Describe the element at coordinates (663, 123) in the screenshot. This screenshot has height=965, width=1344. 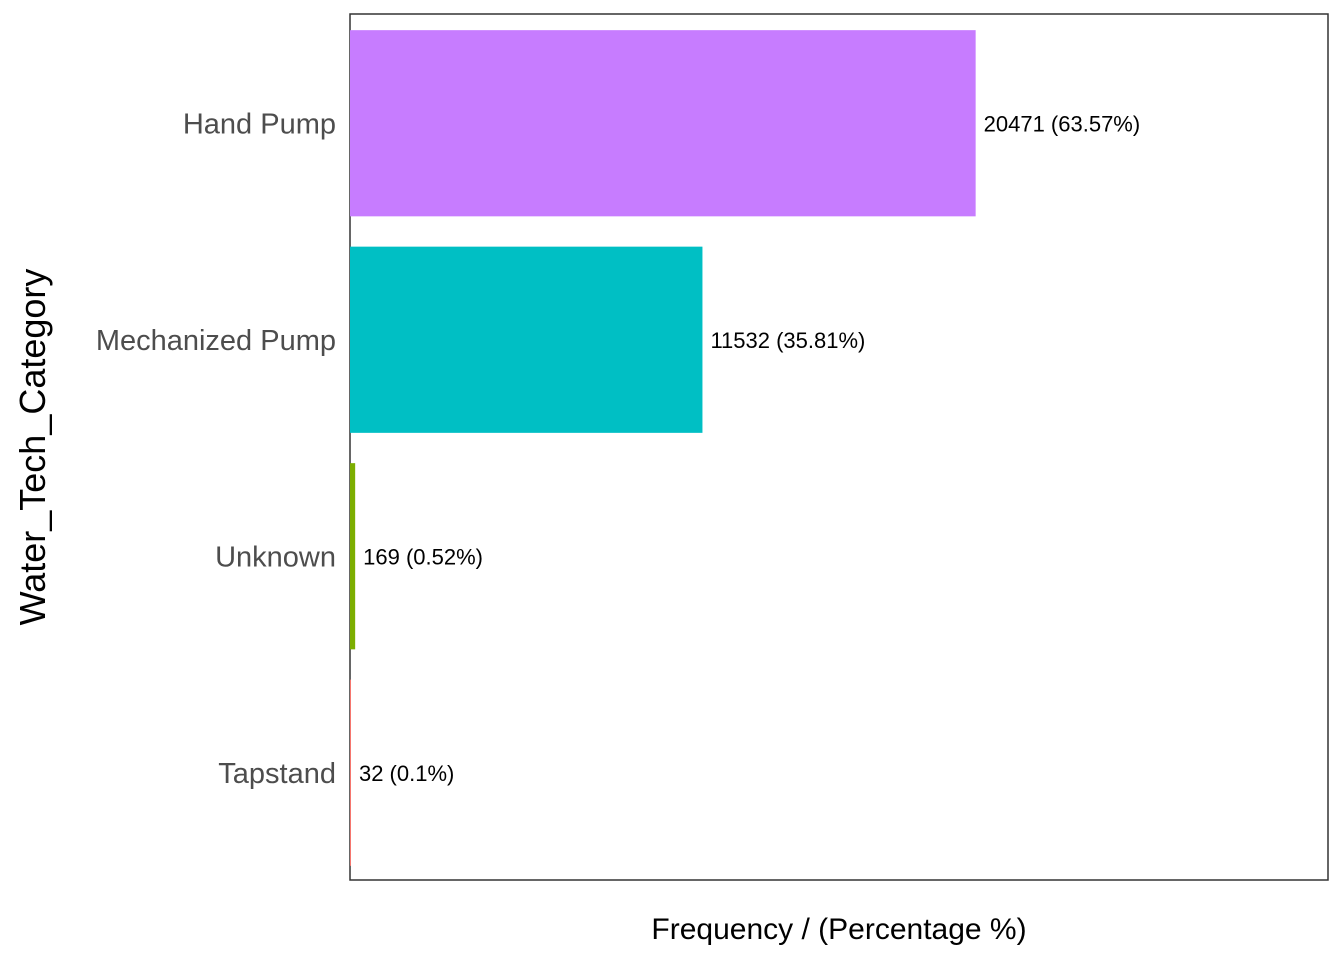
I see `bar-hand-pump` at that location.